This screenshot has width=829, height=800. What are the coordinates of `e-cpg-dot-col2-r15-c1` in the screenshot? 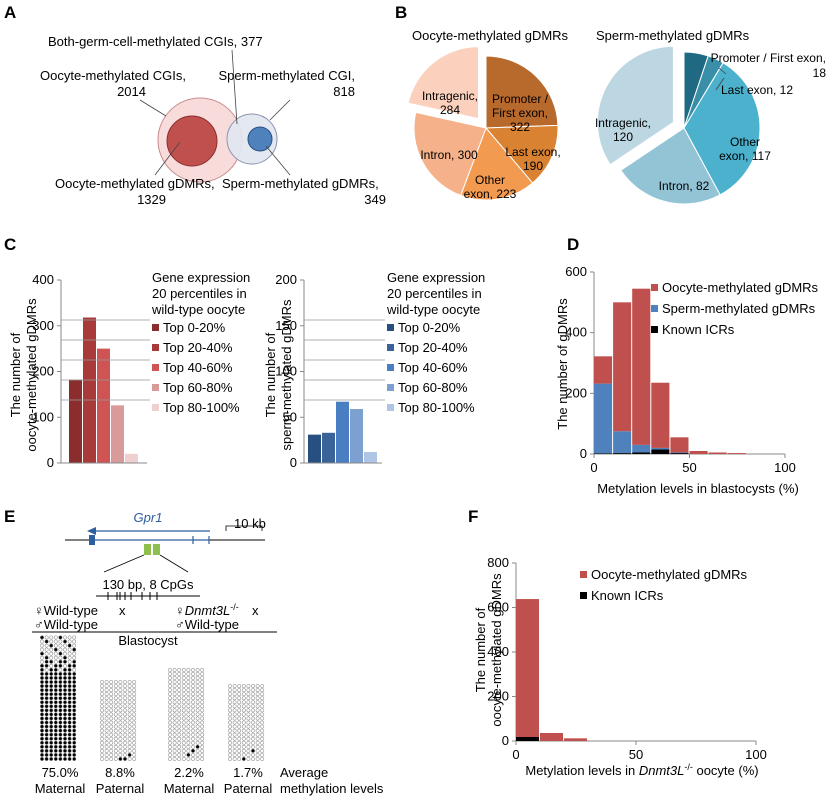 It's located at (102, 738).